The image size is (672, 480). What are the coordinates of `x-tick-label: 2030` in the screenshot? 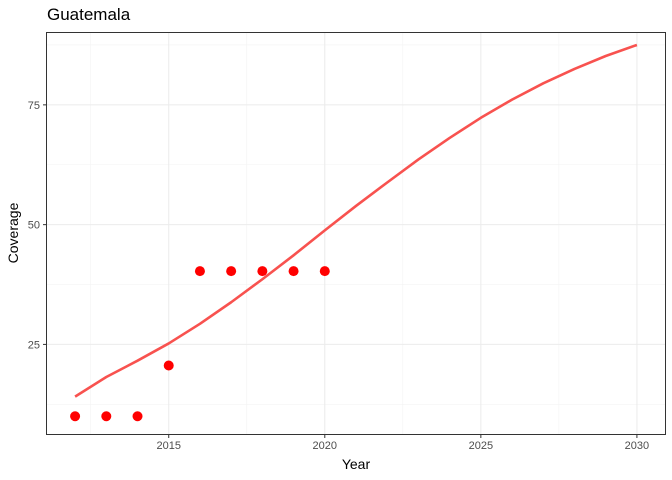 It's located at (637, 446).